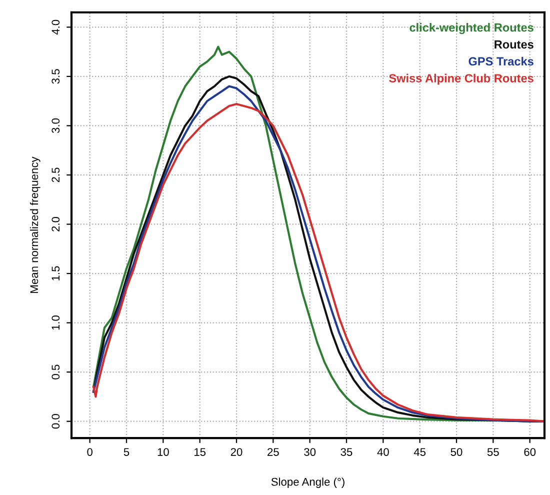 This screenshot has height=495, width=550. Describe the element at coordinates (56, 175) in the screenshot. I see `y-tick-label: 2.5` at that location.